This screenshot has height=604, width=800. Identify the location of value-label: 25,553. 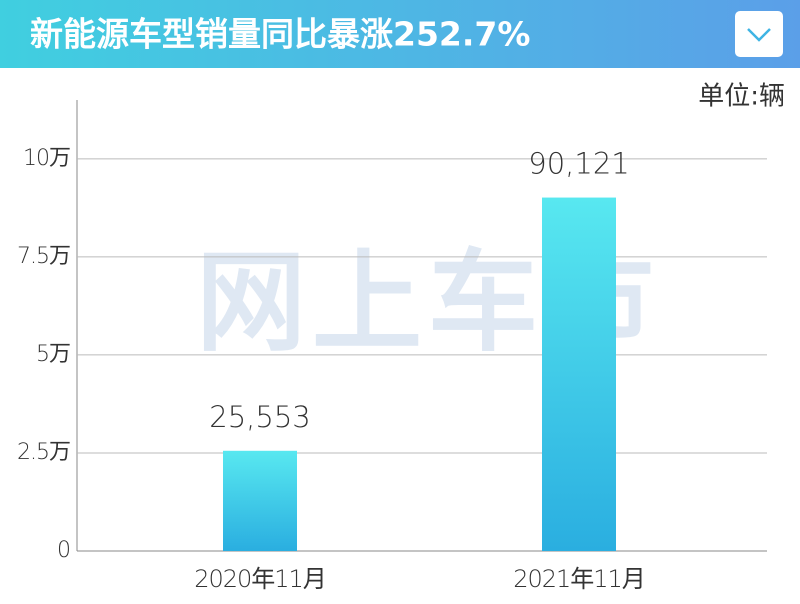
(259, 417).